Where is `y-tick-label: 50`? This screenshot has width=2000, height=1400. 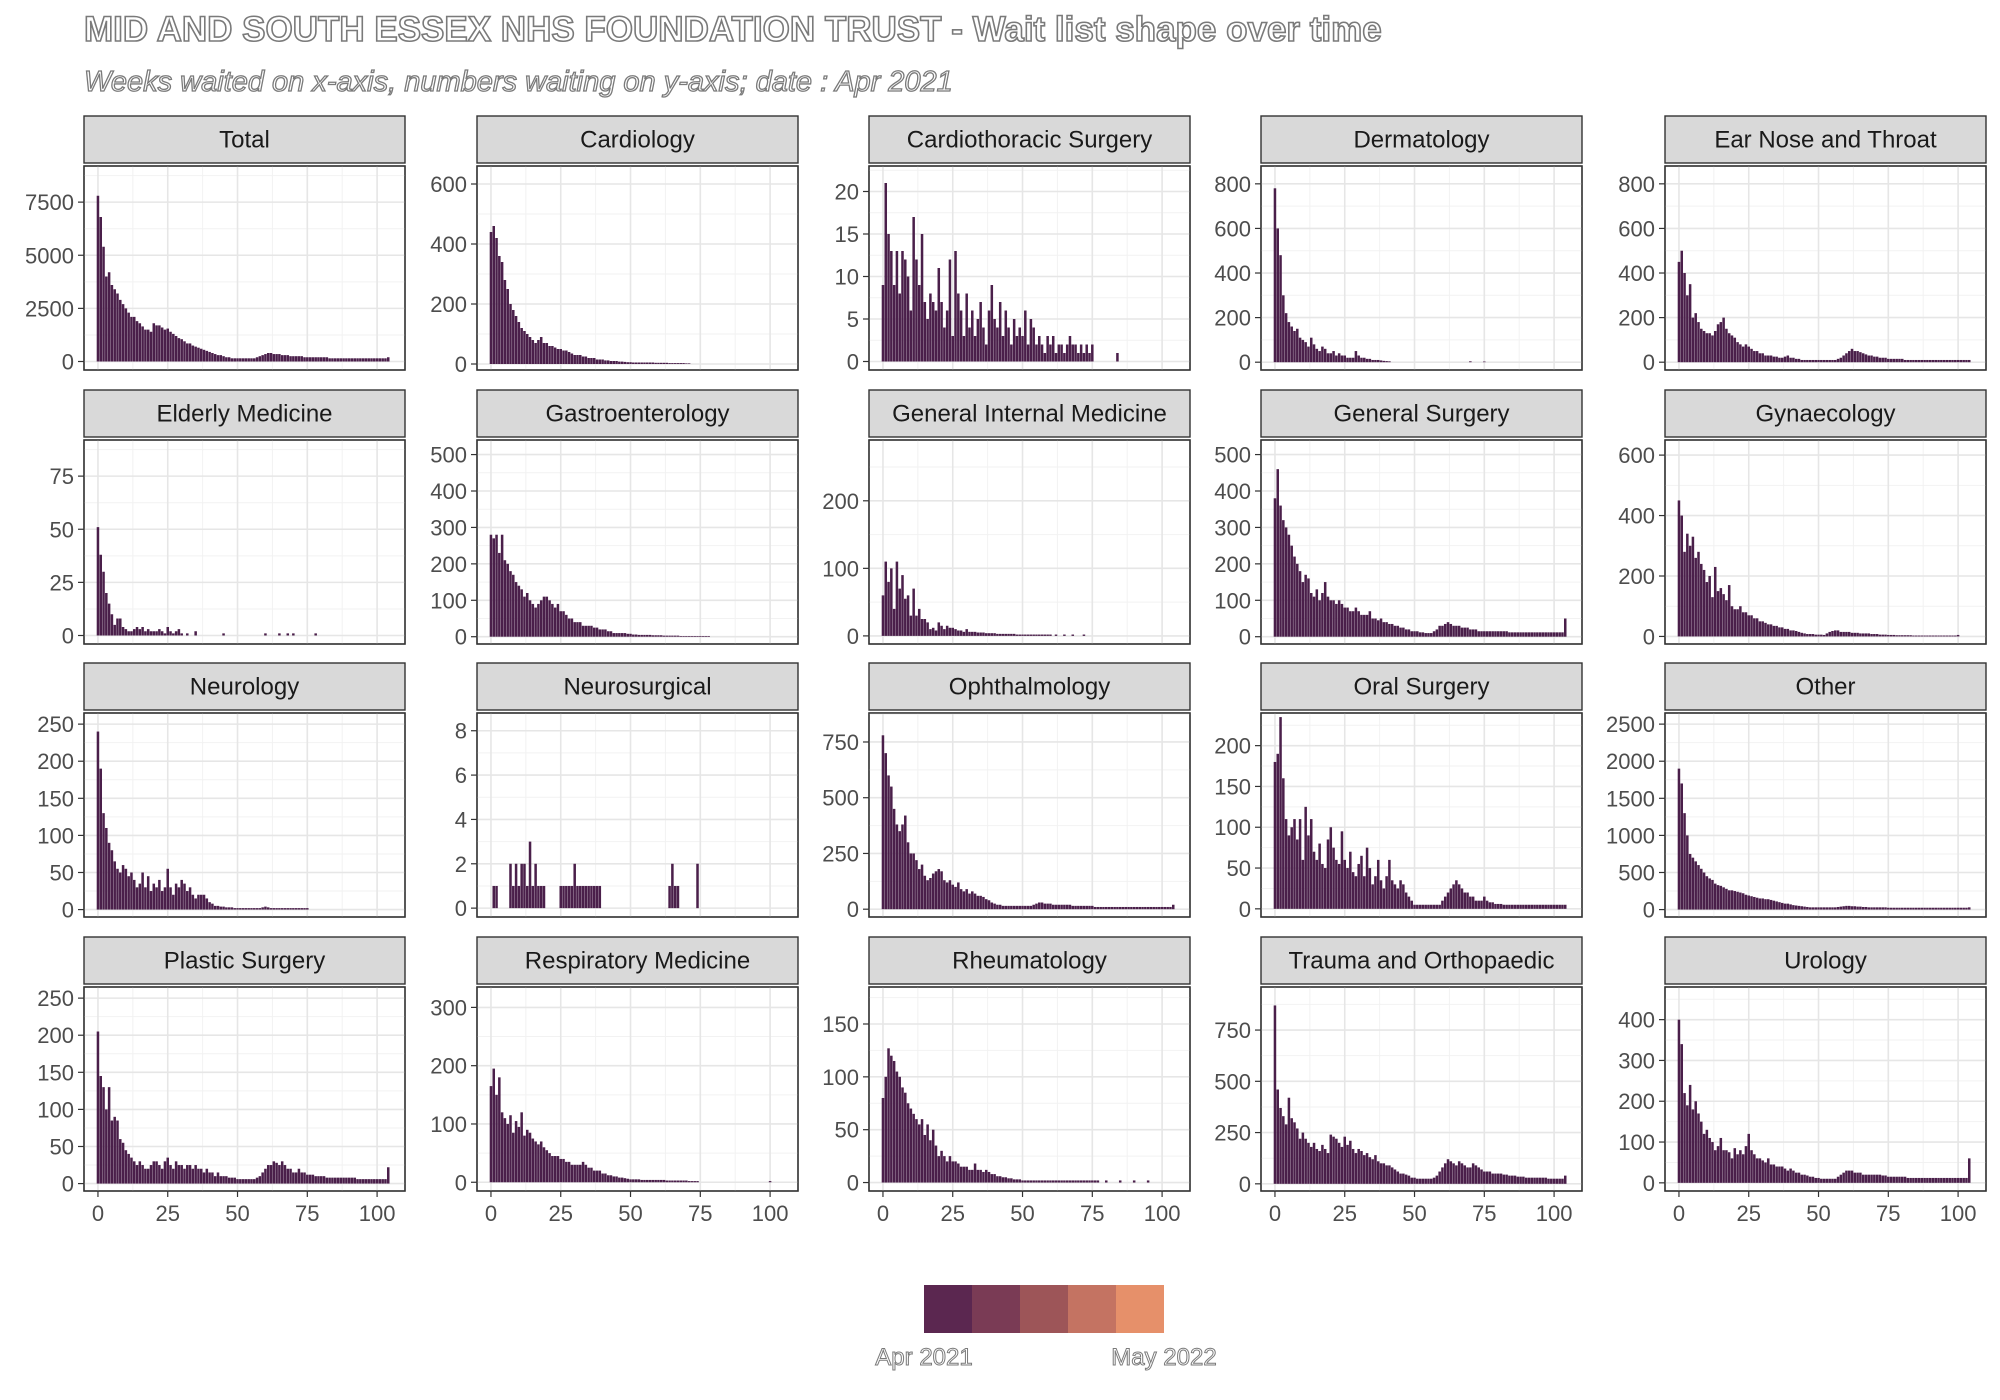
y-tick-label: 50 is located at coordinates (1239, 868).